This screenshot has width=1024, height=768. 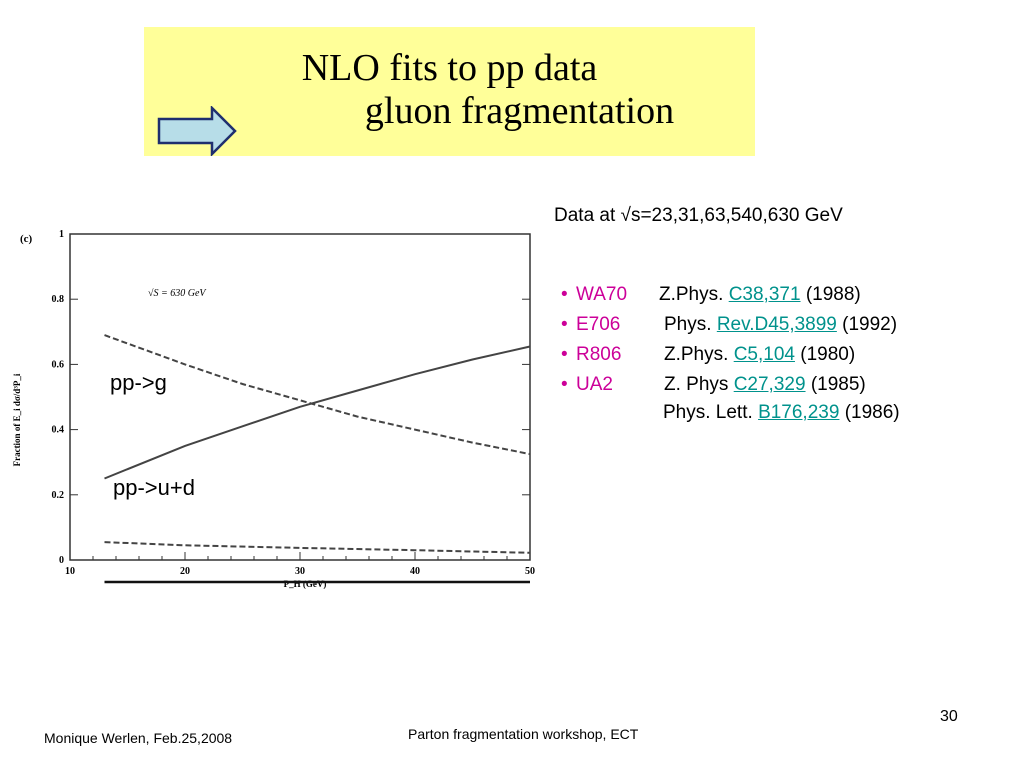 I want to click on gluon-curve-label: pp->g, so click(x=138, y=382).